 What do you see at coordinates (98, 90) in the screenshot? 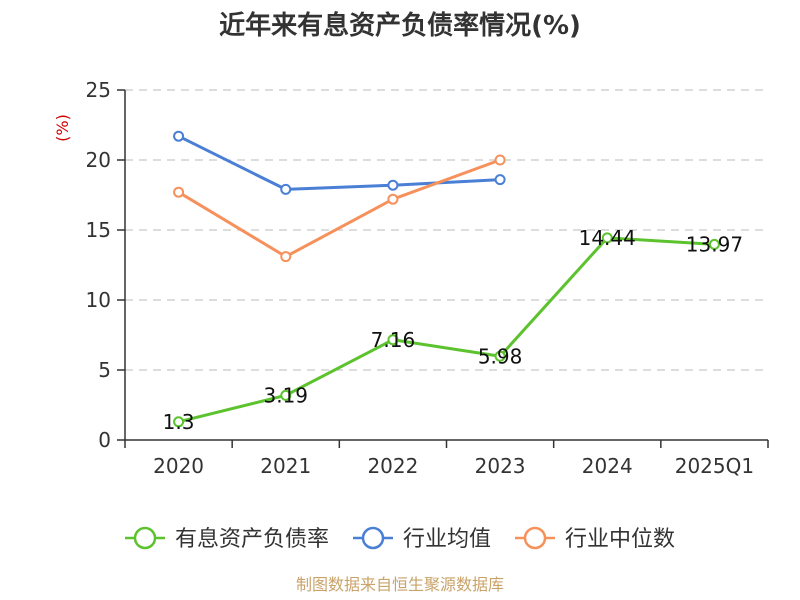
I see `y-tick-label: 25` at bounding box center [98, 90].